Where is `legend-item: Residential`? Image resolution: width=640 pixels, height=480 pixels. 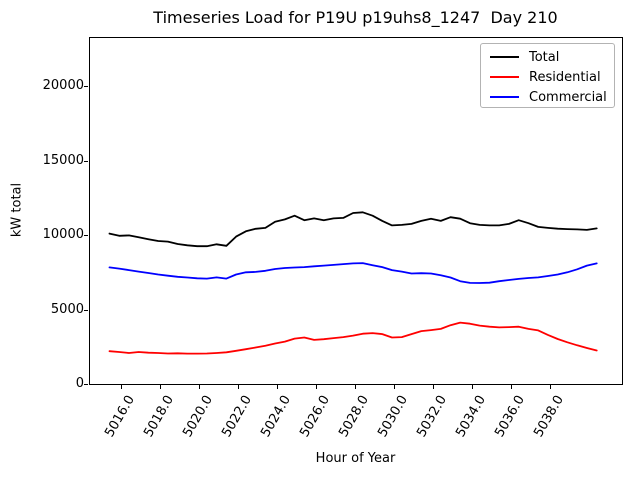 legend-item: Residential is located at coordinates (552, 77).